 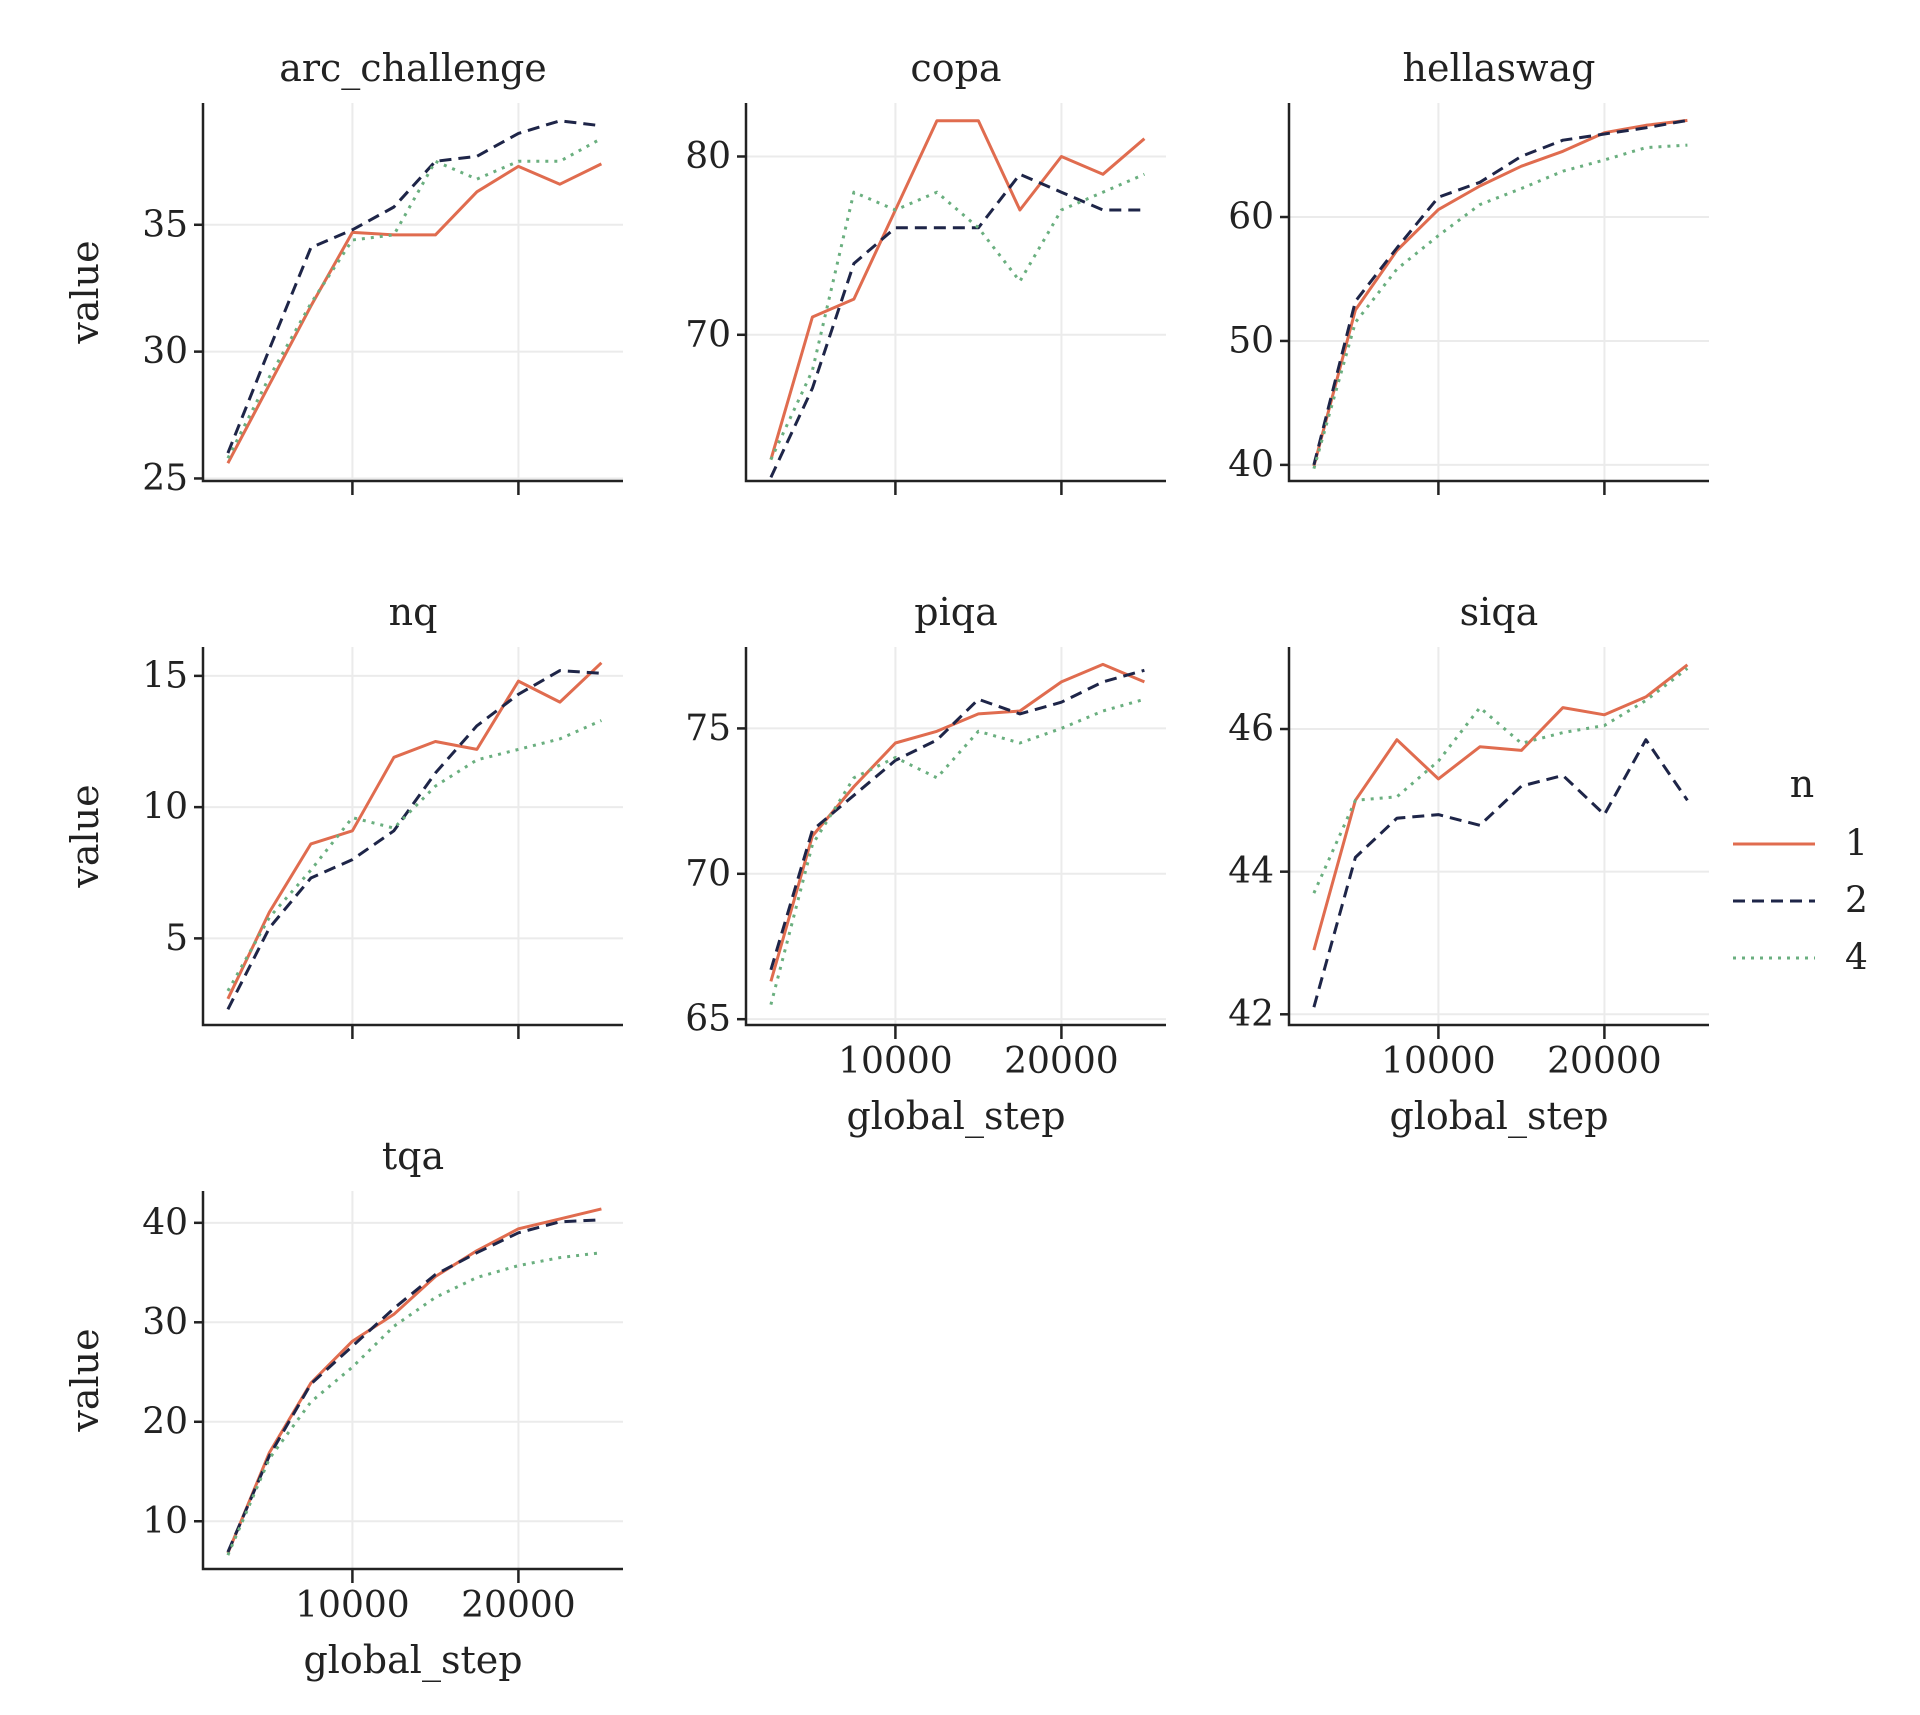 I want to click on panel-title: hellaswag, so click(x=1499, y=68).